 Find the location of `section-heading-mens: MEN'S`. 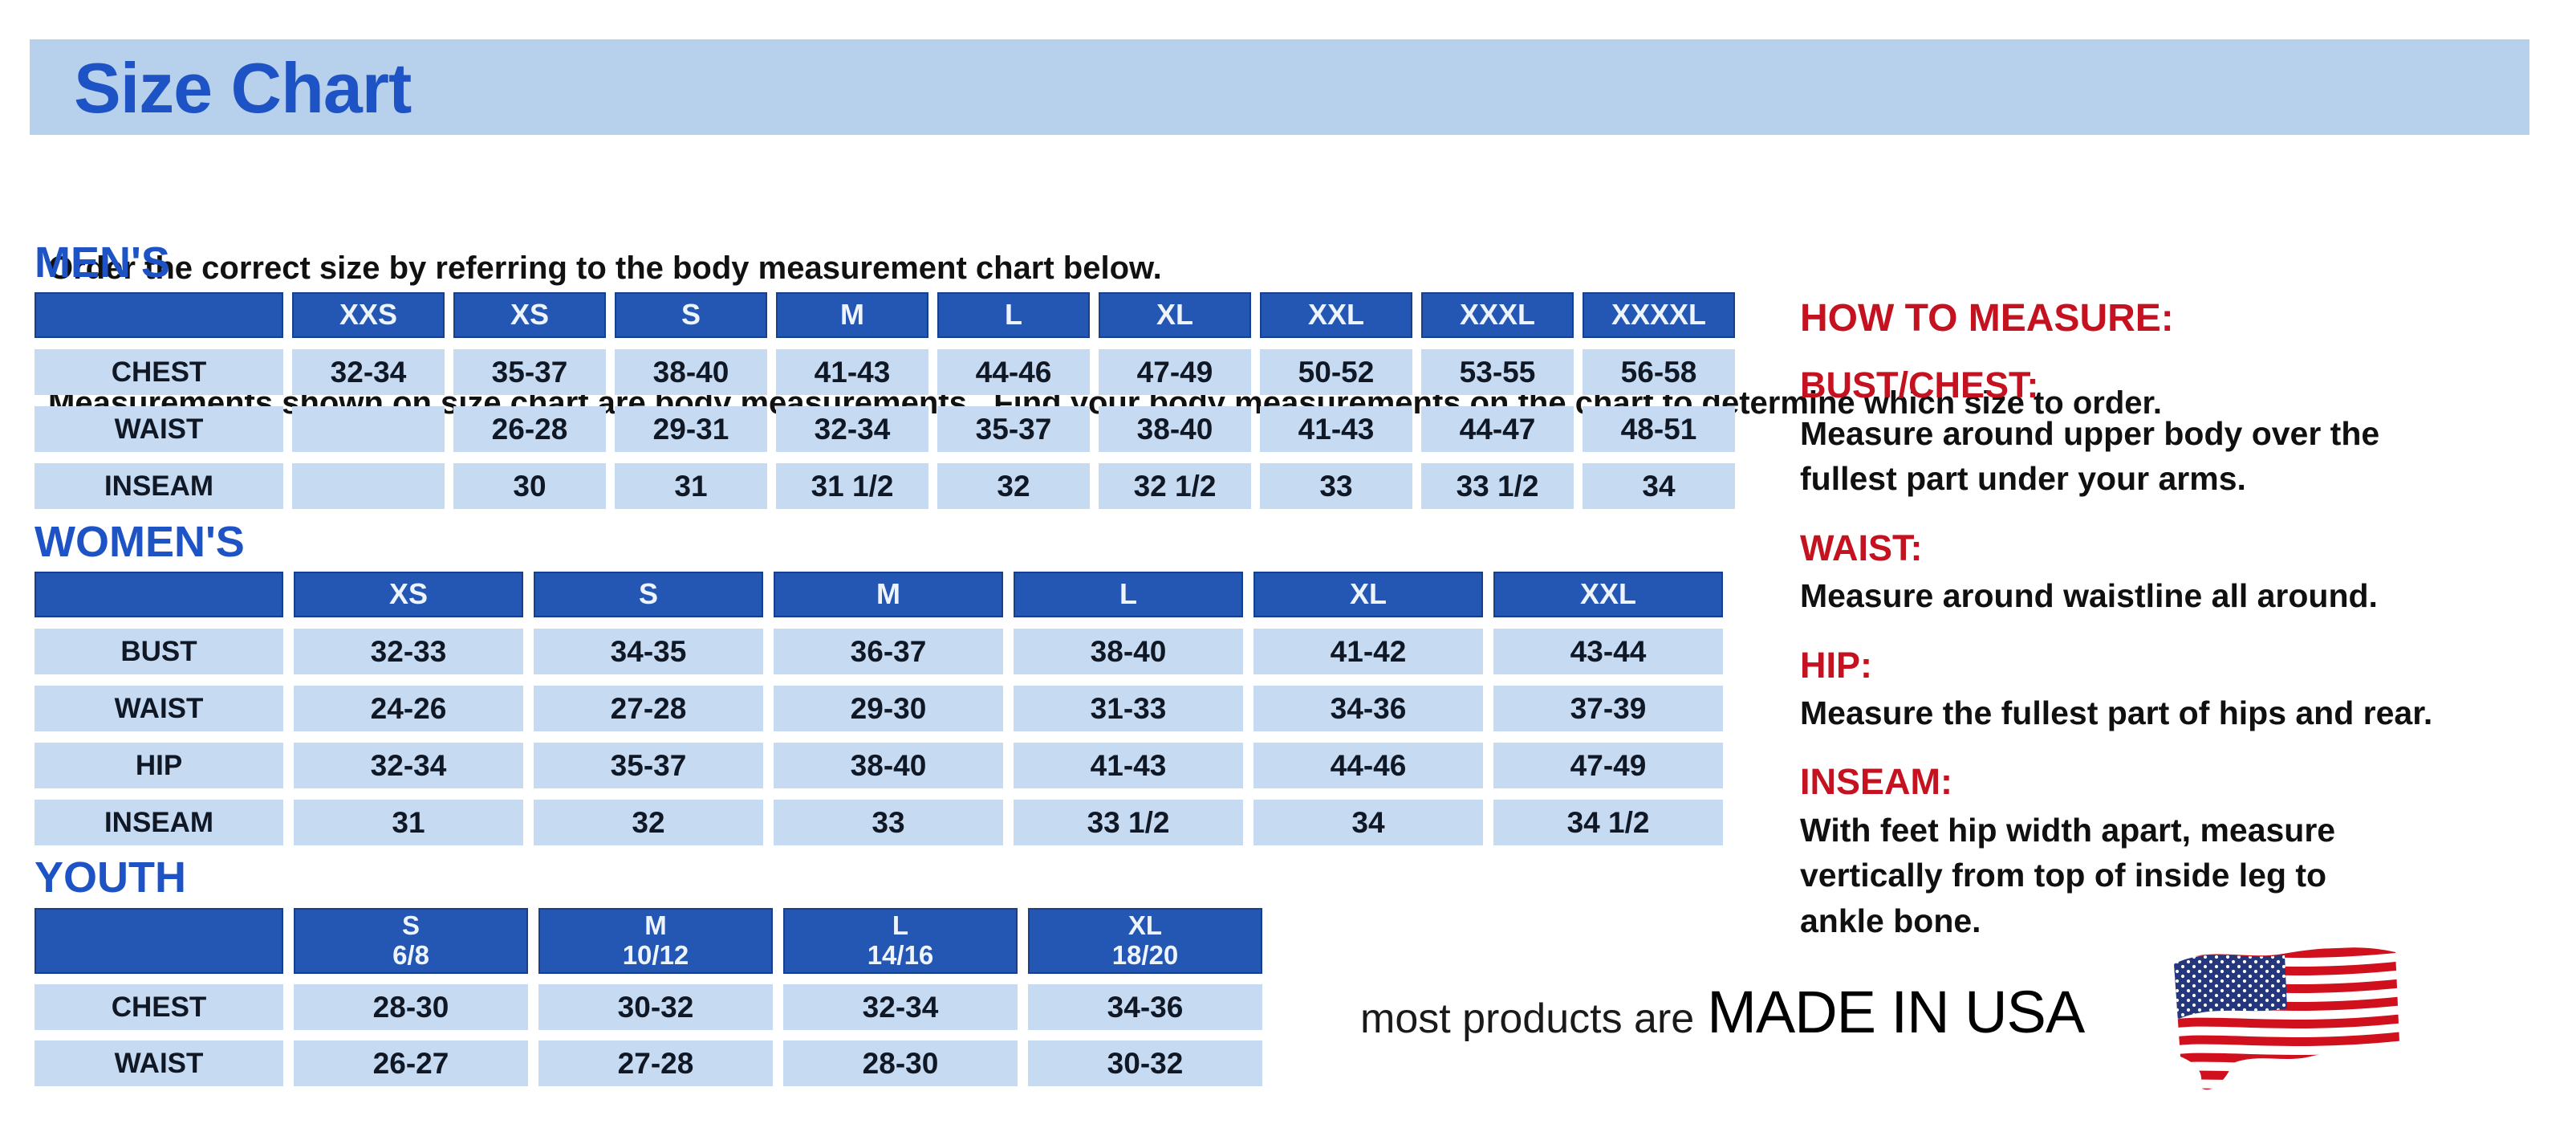

section-heading-mens: MEN'S is located at coordinates (103, 262).